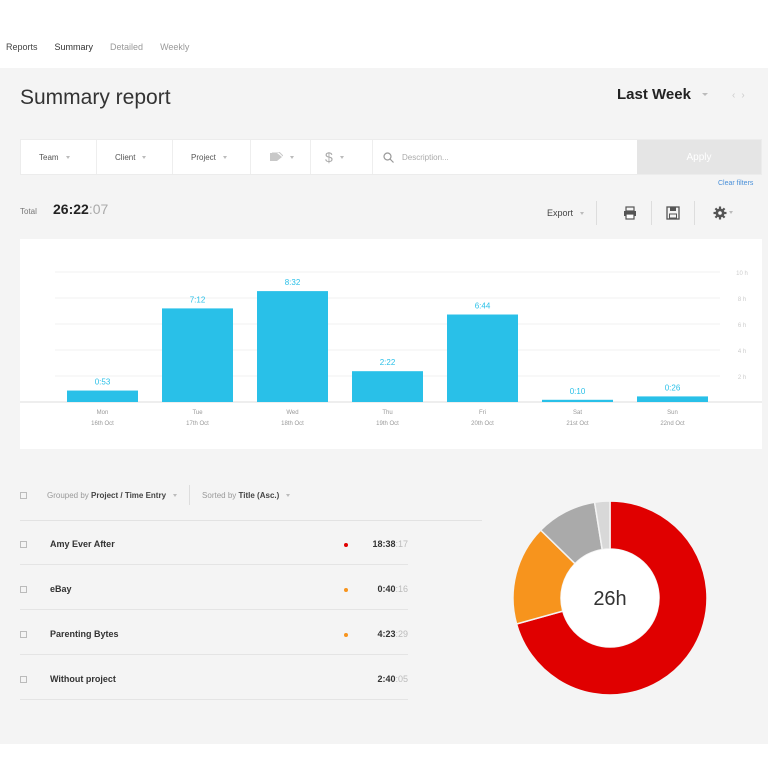 This screenshot has height=768, width=768. Describe the element at coordinates (401, 589) in the screenshot. I see `project-time-seconds: :16` at that location.